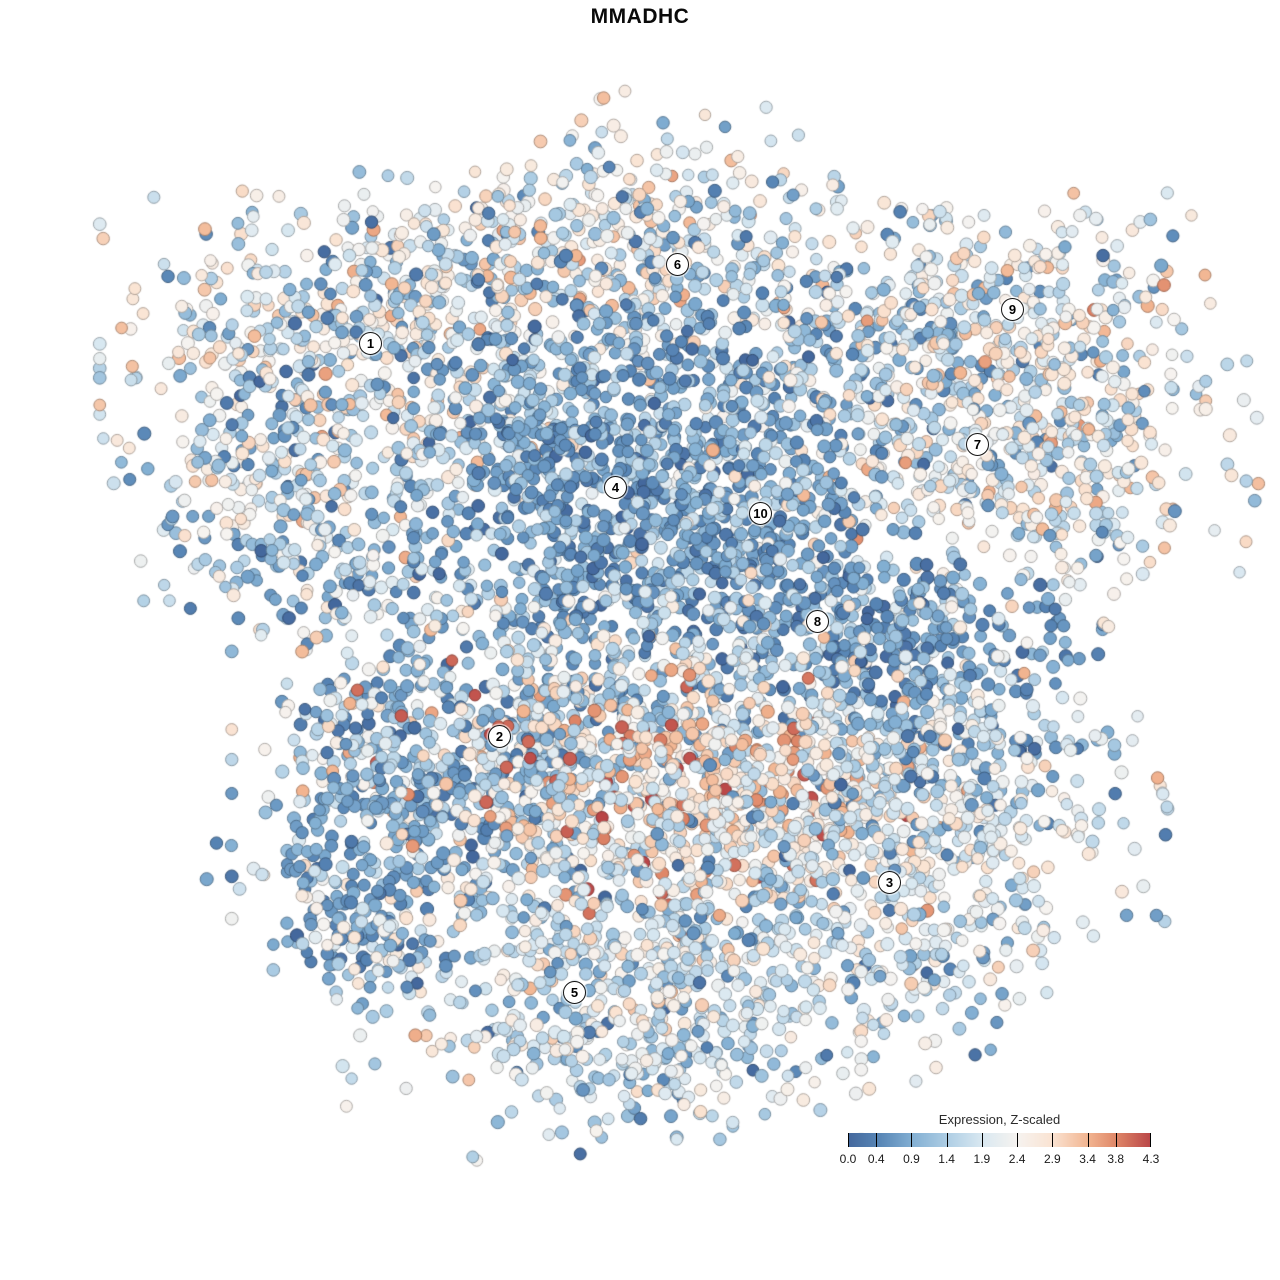  I want to click on cluster-label-1: 1, so click(370, 343).